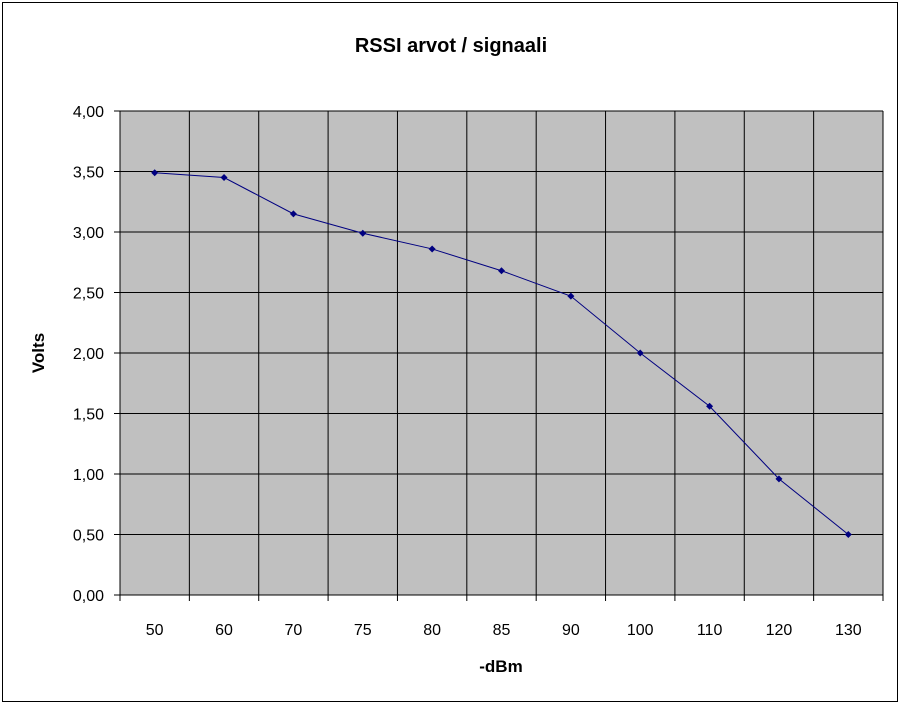 Image resolution: width=902 pixels, height=706 pixels. What do you see at coordinates (500, 666) in the screenshot?
I see `x-axis-title: -dBm` at bounding box center [500, 666].